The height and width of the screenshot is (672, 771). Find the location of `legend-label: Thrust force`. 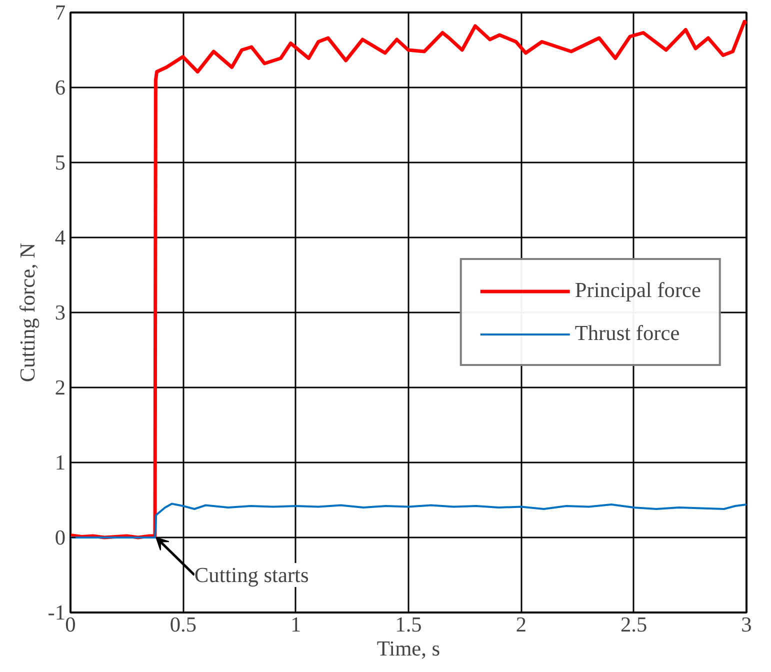

legend-label: Thrust force is located at coordinates (627, 333).